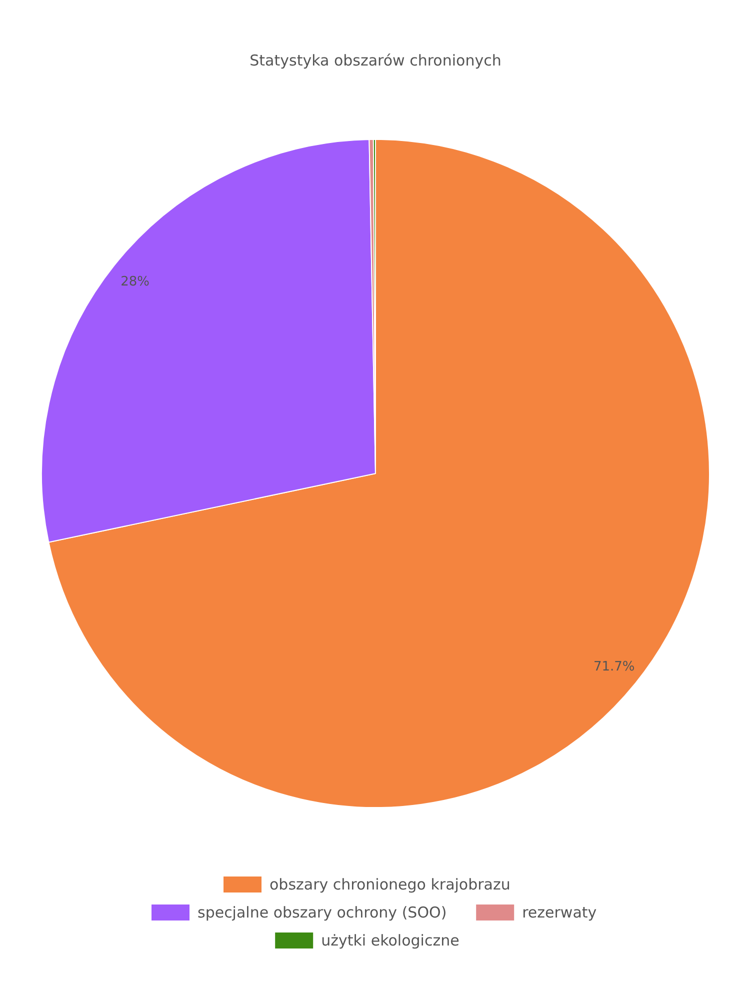 Image resolution: width=750 pixels, height=1000 pixels. I want to click on data-label: 28%, so click(135, 282).